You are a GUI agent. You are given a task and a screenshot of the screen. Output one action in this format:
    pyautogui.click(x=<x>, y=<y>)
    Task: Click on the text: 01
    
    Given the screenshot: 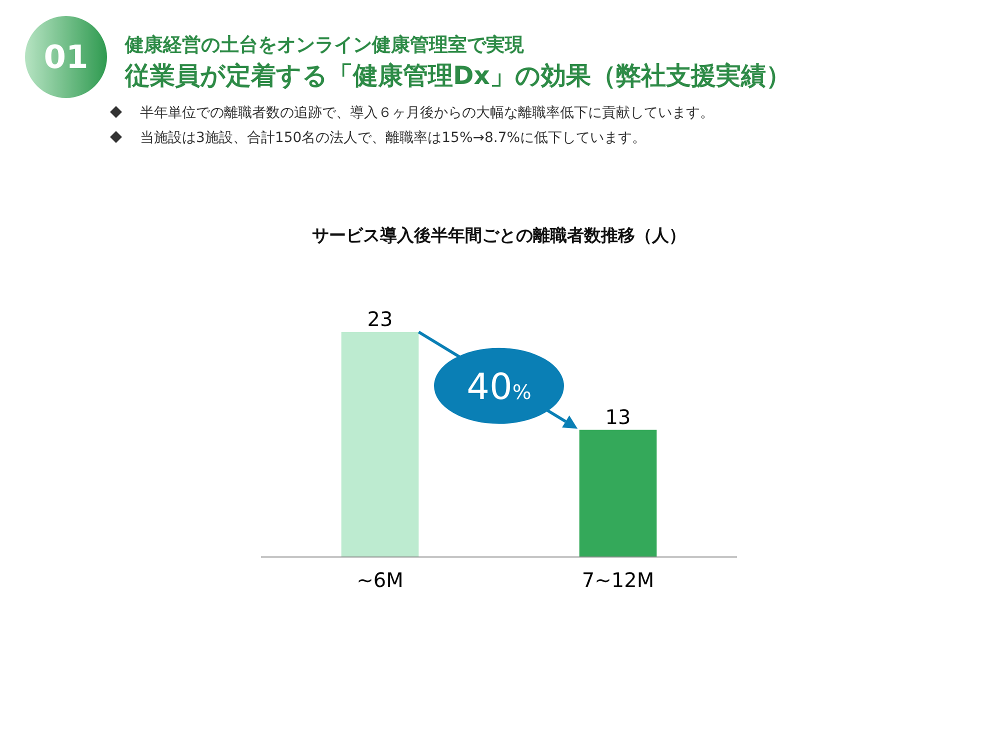 What is the action you would take?
    pyautogui.click(x=66, y=57)
    